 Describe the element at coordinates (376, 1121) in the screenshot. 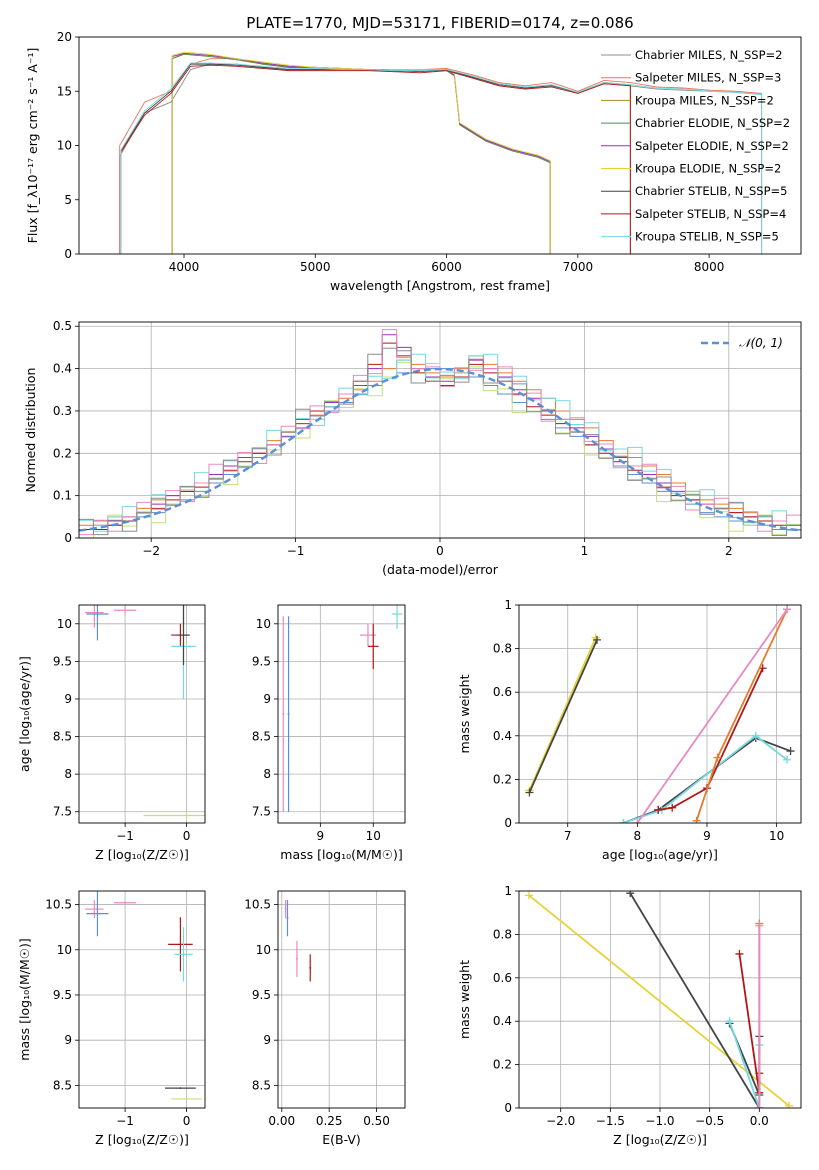

I see `x-tick-label: 0.50` at that location.